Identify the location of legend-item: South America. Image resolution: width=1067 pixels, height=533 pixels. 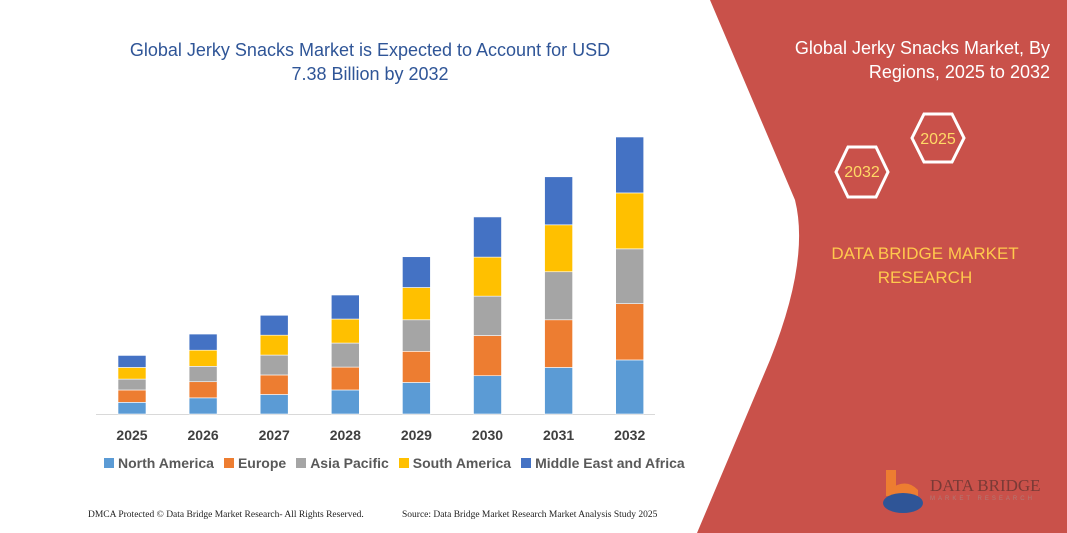
(455, 463).